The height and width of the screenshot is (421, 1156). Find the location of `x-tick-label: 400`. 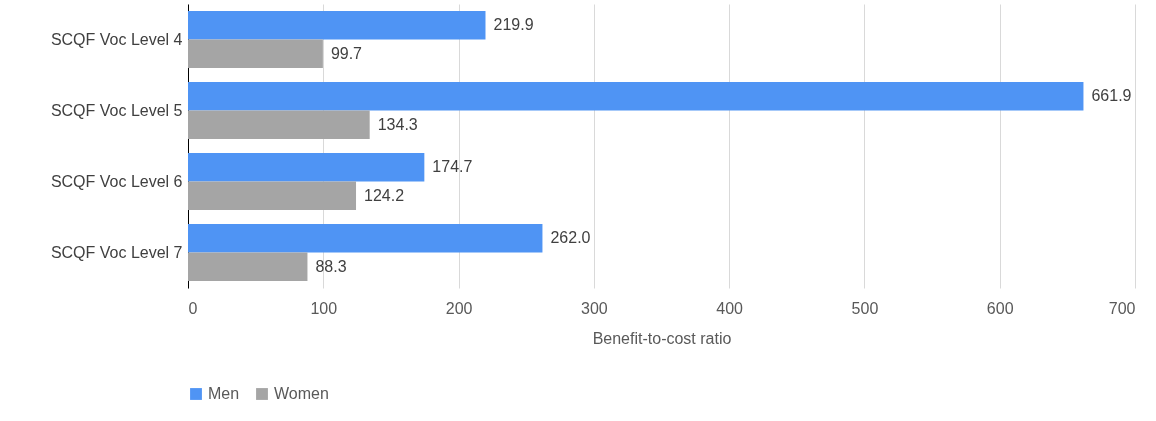

x-tick-label: 400 is located at coordinates (730, 308).